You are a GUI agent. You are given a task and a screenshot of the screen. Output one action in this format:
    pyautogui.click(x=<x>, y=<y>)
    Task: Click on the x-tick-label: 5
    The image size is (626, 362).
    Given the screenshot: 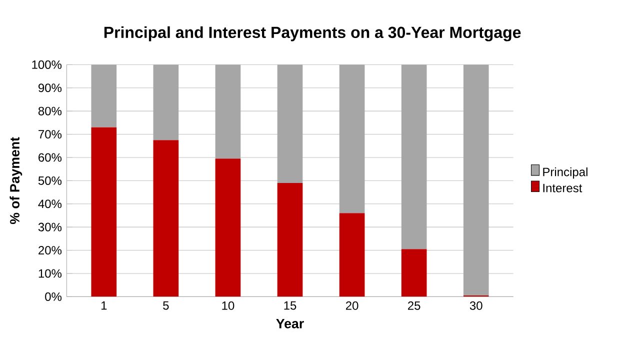 What is the action you would take?
    pyautogui.click(x=166, y=305)
    